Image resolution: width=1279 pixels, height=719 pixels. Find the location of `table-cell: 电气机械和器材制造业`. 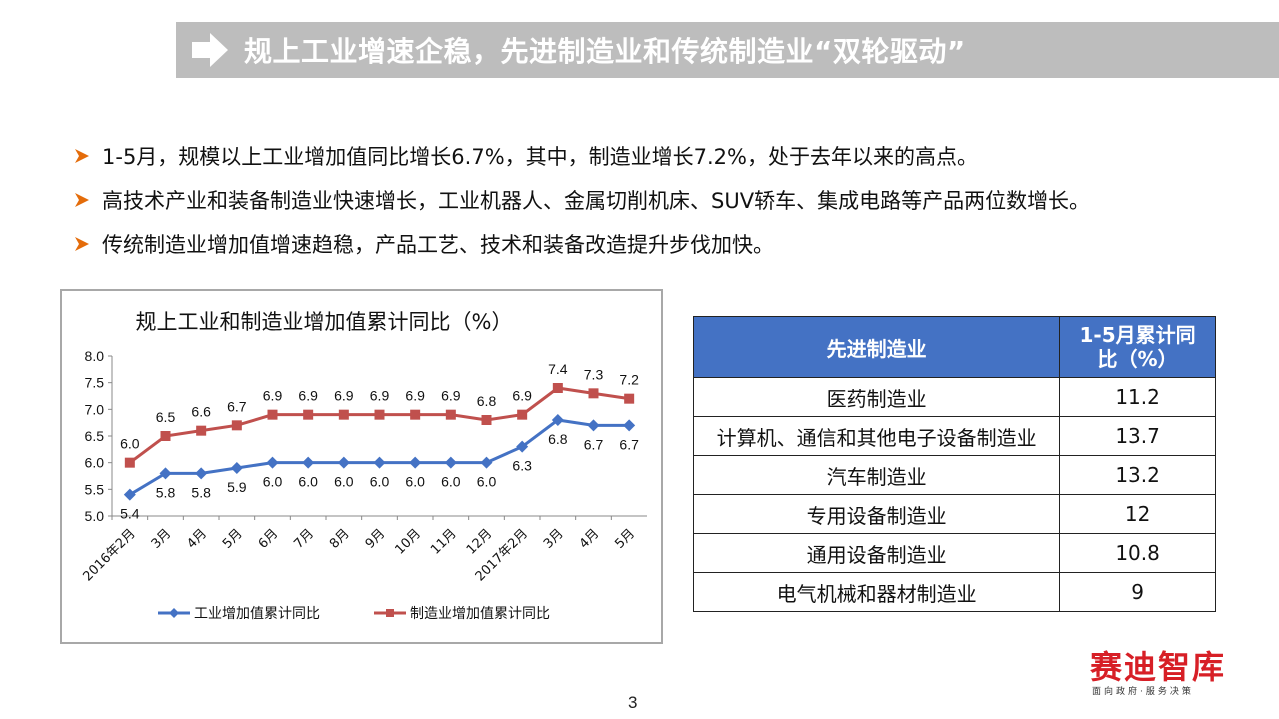

table-cell: 电气机械和器材制造业 is located at coordinates (876, 592).